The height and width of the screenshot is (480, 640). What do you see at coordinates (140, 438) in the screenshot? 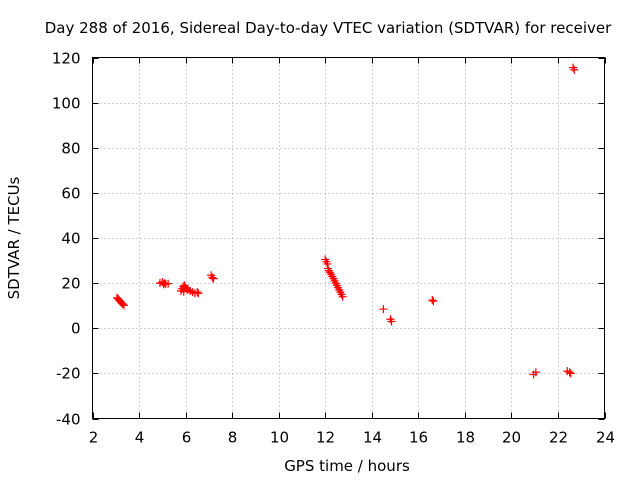
I see `x-tick-label: 4` at bounding box center [140, 438].